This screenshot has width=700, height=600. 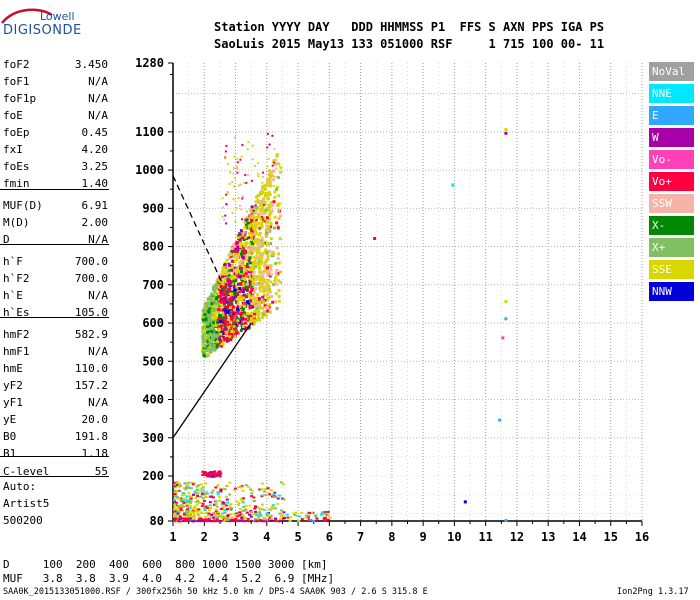 I want to click on param-name: foE, so click(x=13, y=115).